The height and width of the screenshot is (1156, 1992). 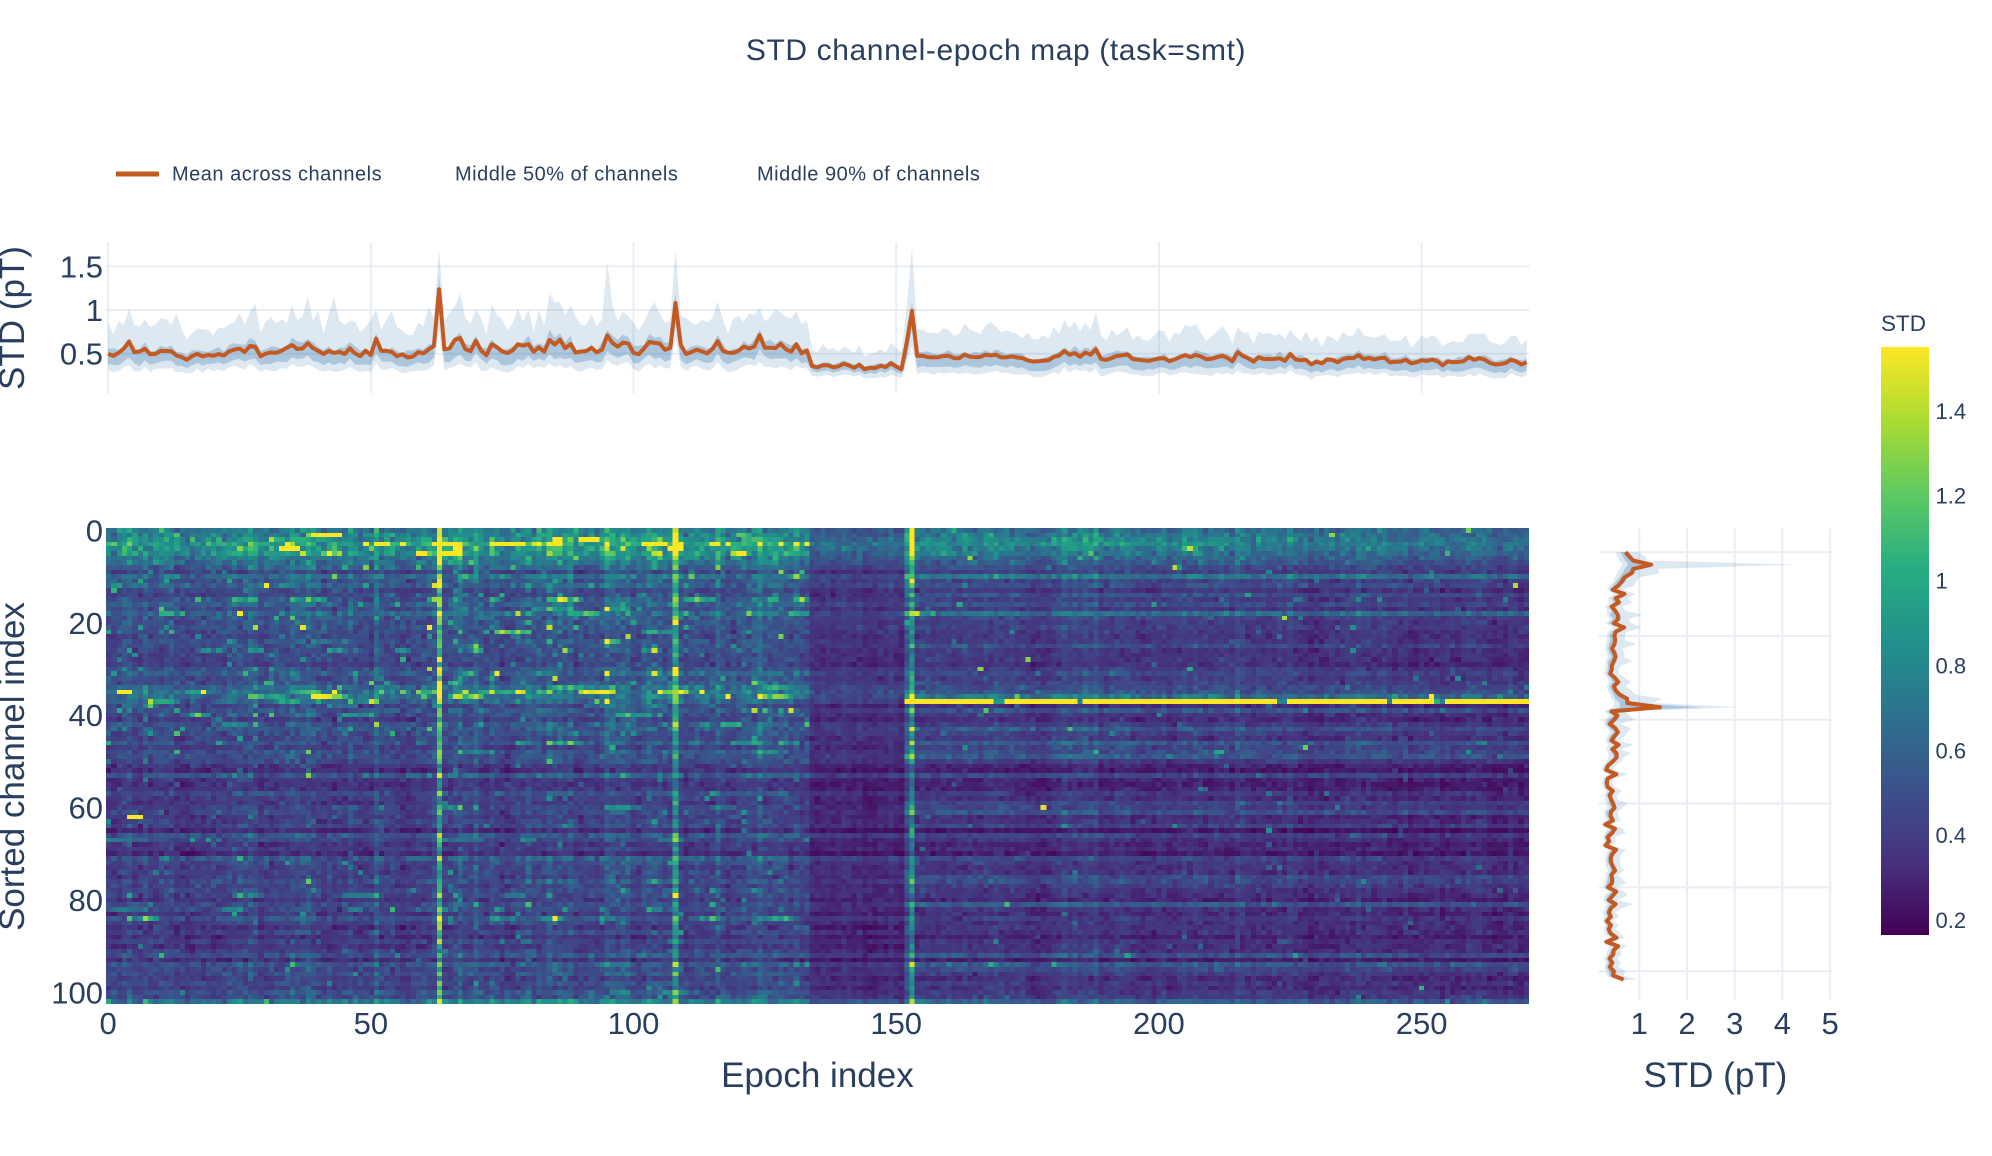 What do you see at coordinates (1782, 1023) in the screenshot?
I see `svg-text: 4` at bounding box center [1782, 1023].